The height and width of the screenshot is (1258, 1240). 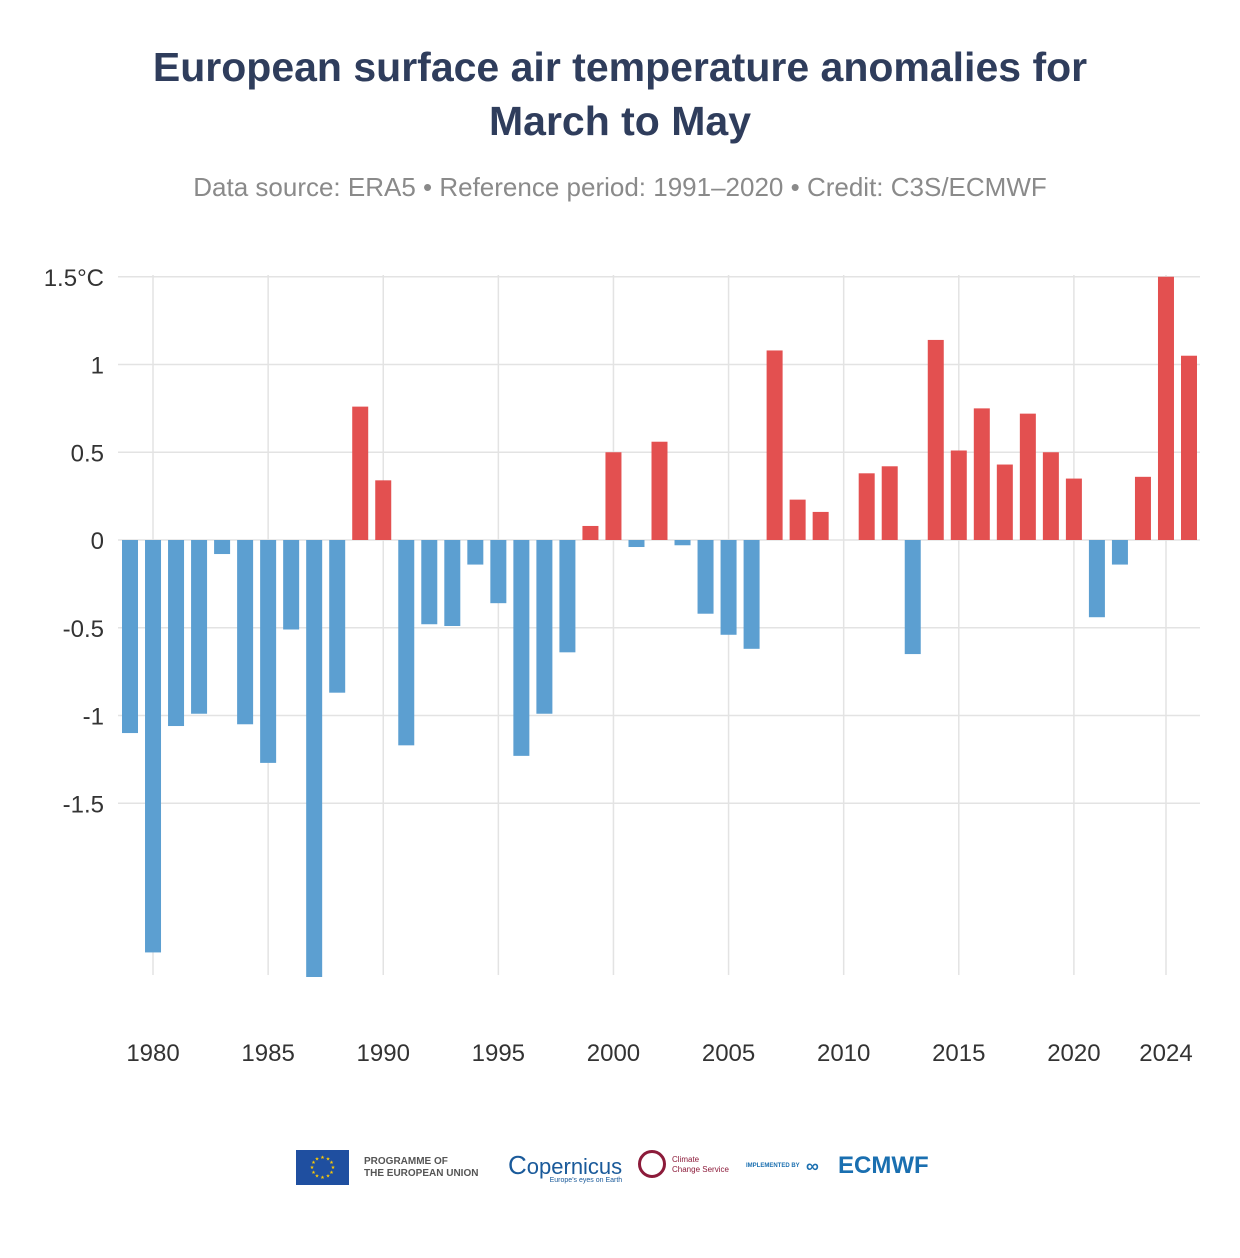 What do you see at coordinates (337, 616) in the screenshot?
I see `bar-1988` at bounding box center [337, 616].